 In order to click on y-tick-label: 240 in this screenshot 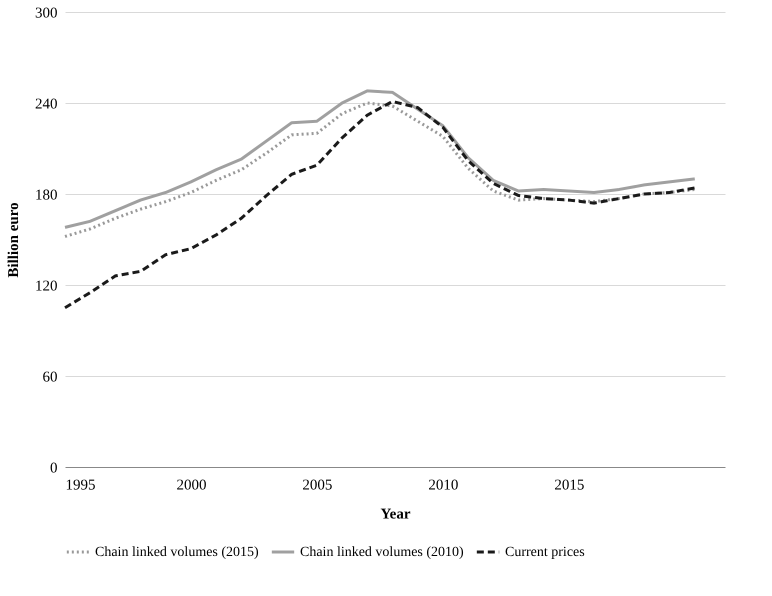, I will do `click(46, 104)`.